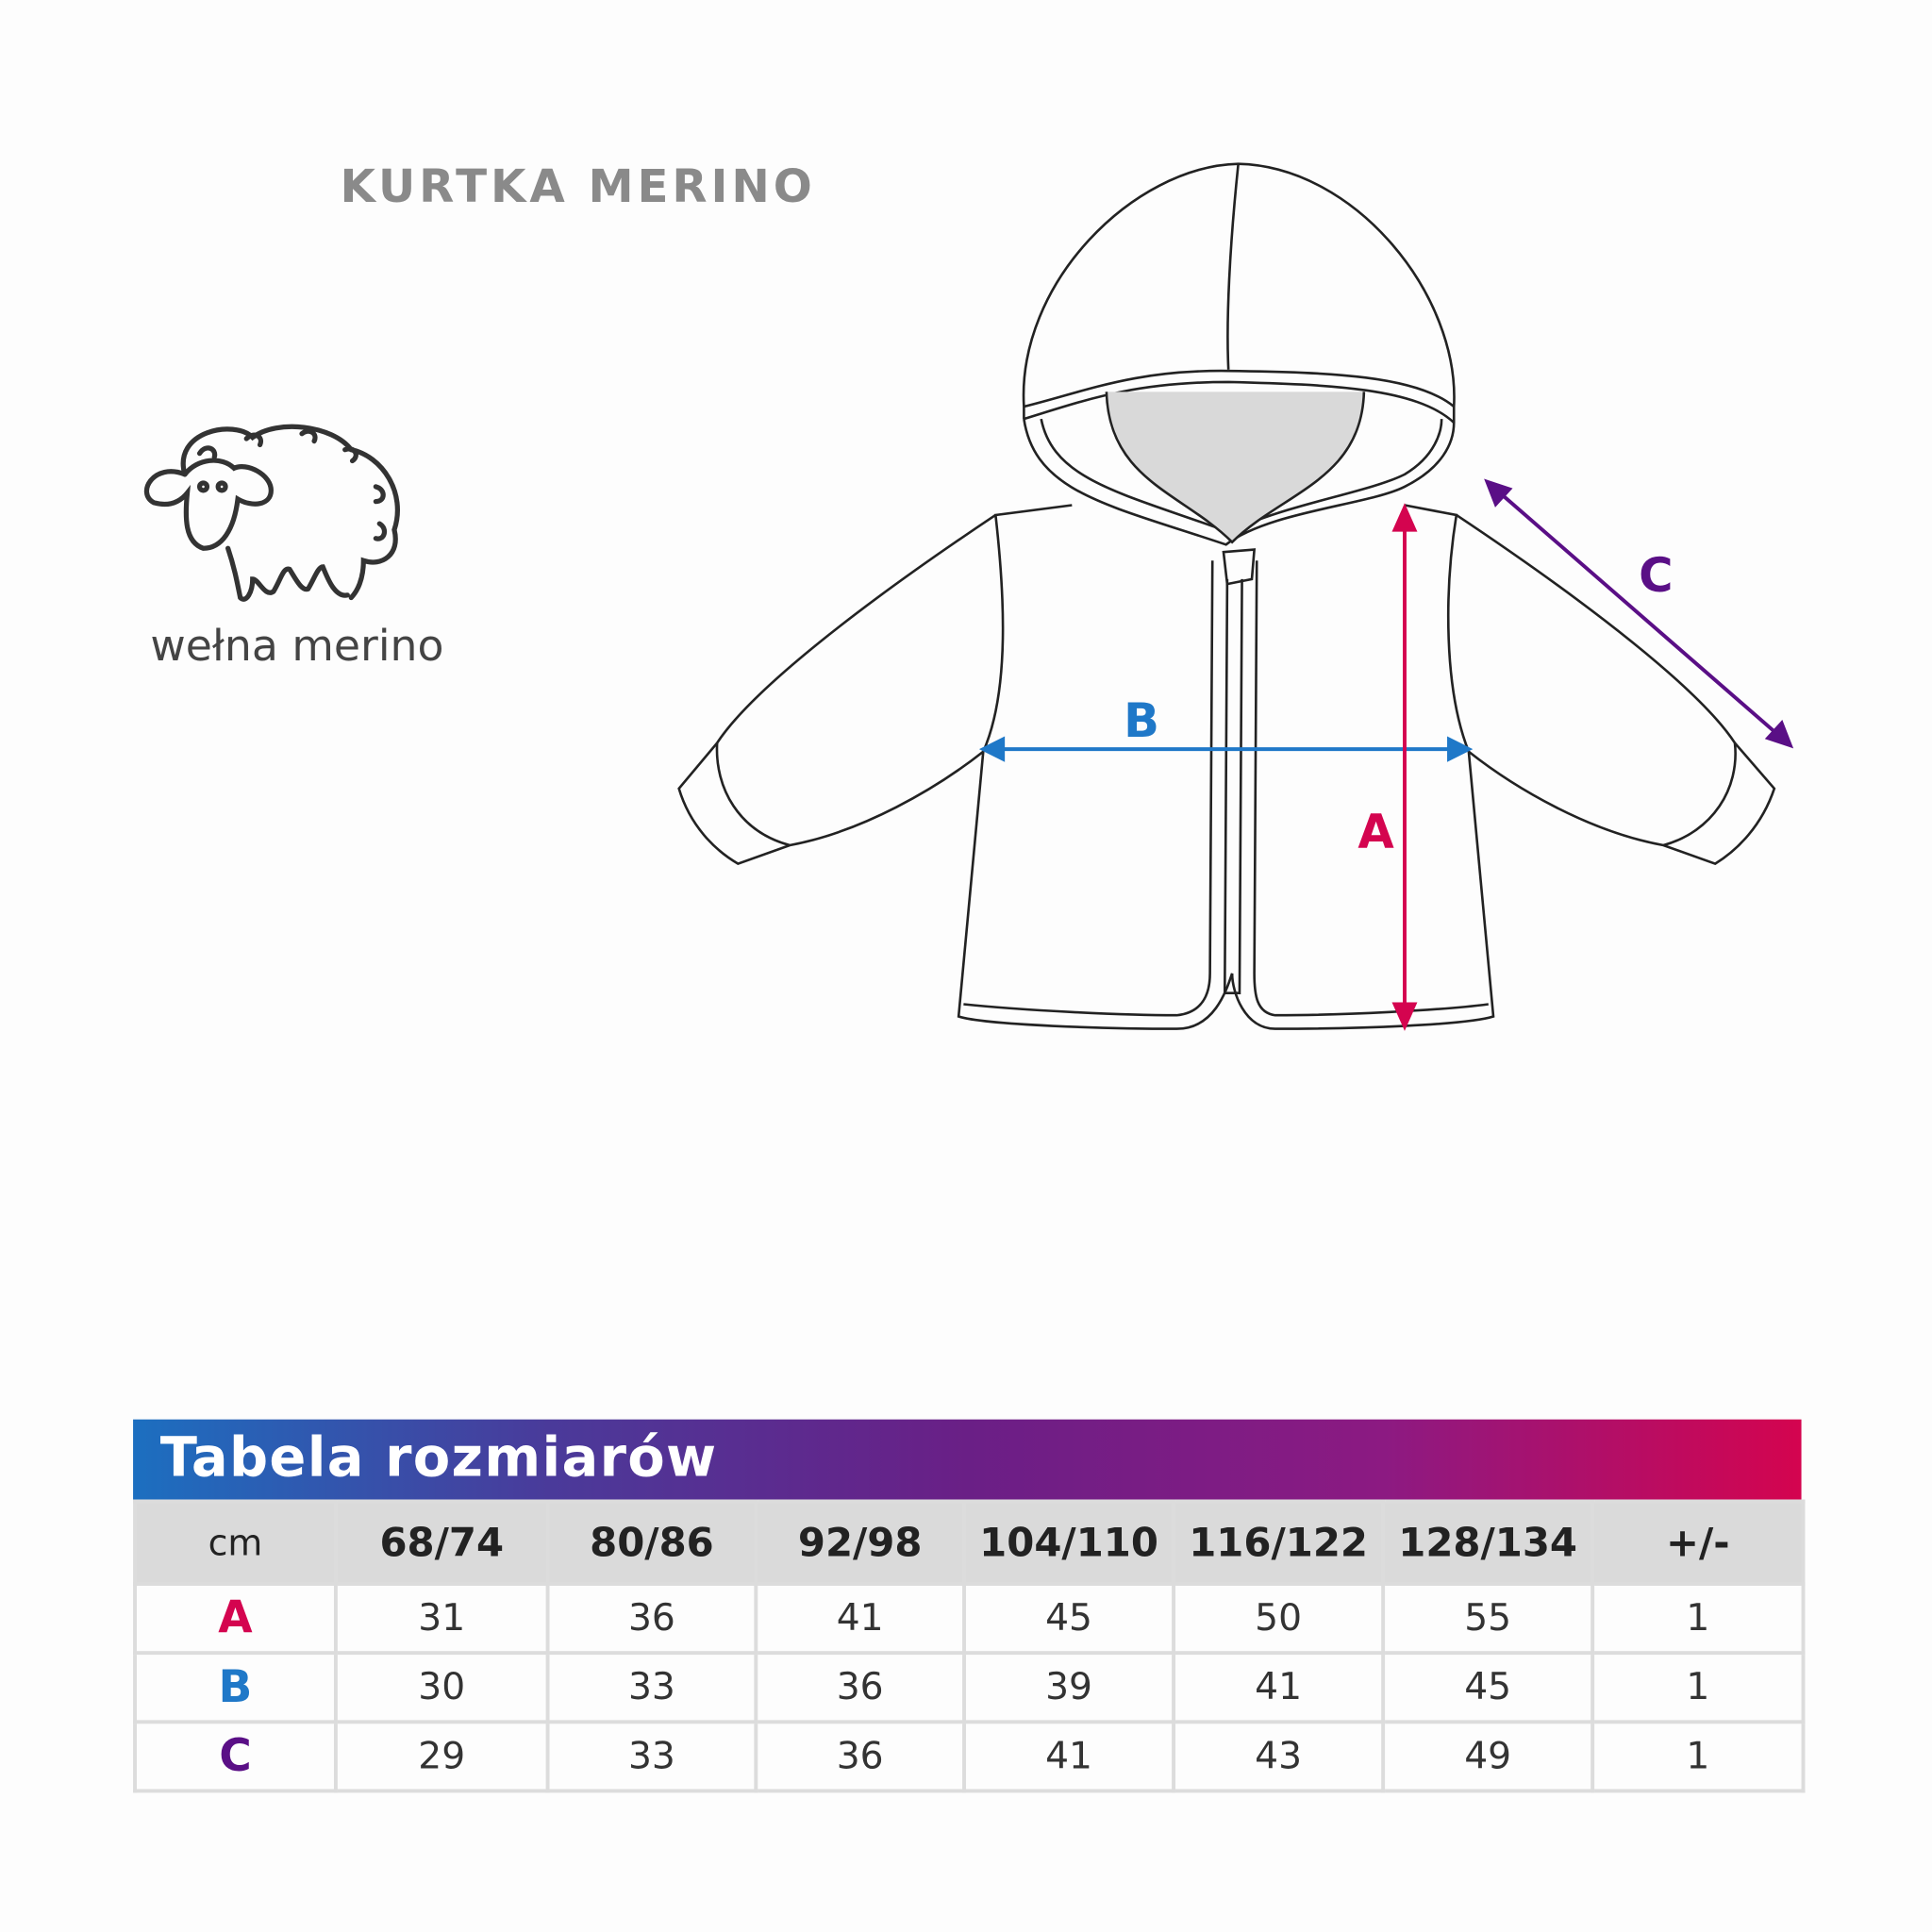 The height and width of the screenshot is (1932, 1932). What do you see at coordinates (236, 1542) in the screenshot?
I see `column-header: cm` at bounding box center [236, 1542].